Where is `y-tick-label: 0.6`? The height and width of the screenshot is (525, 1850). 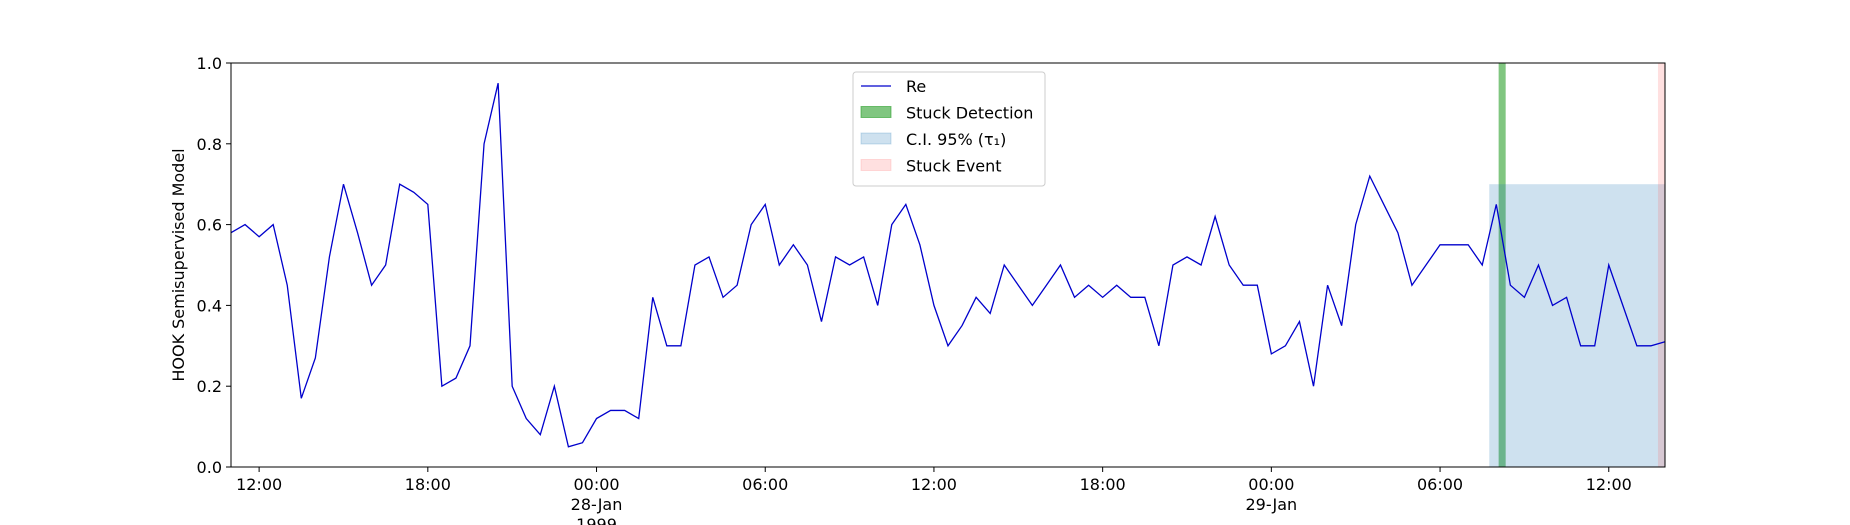
y-tick-label: 0.6 is located at coordinates (209, 225).